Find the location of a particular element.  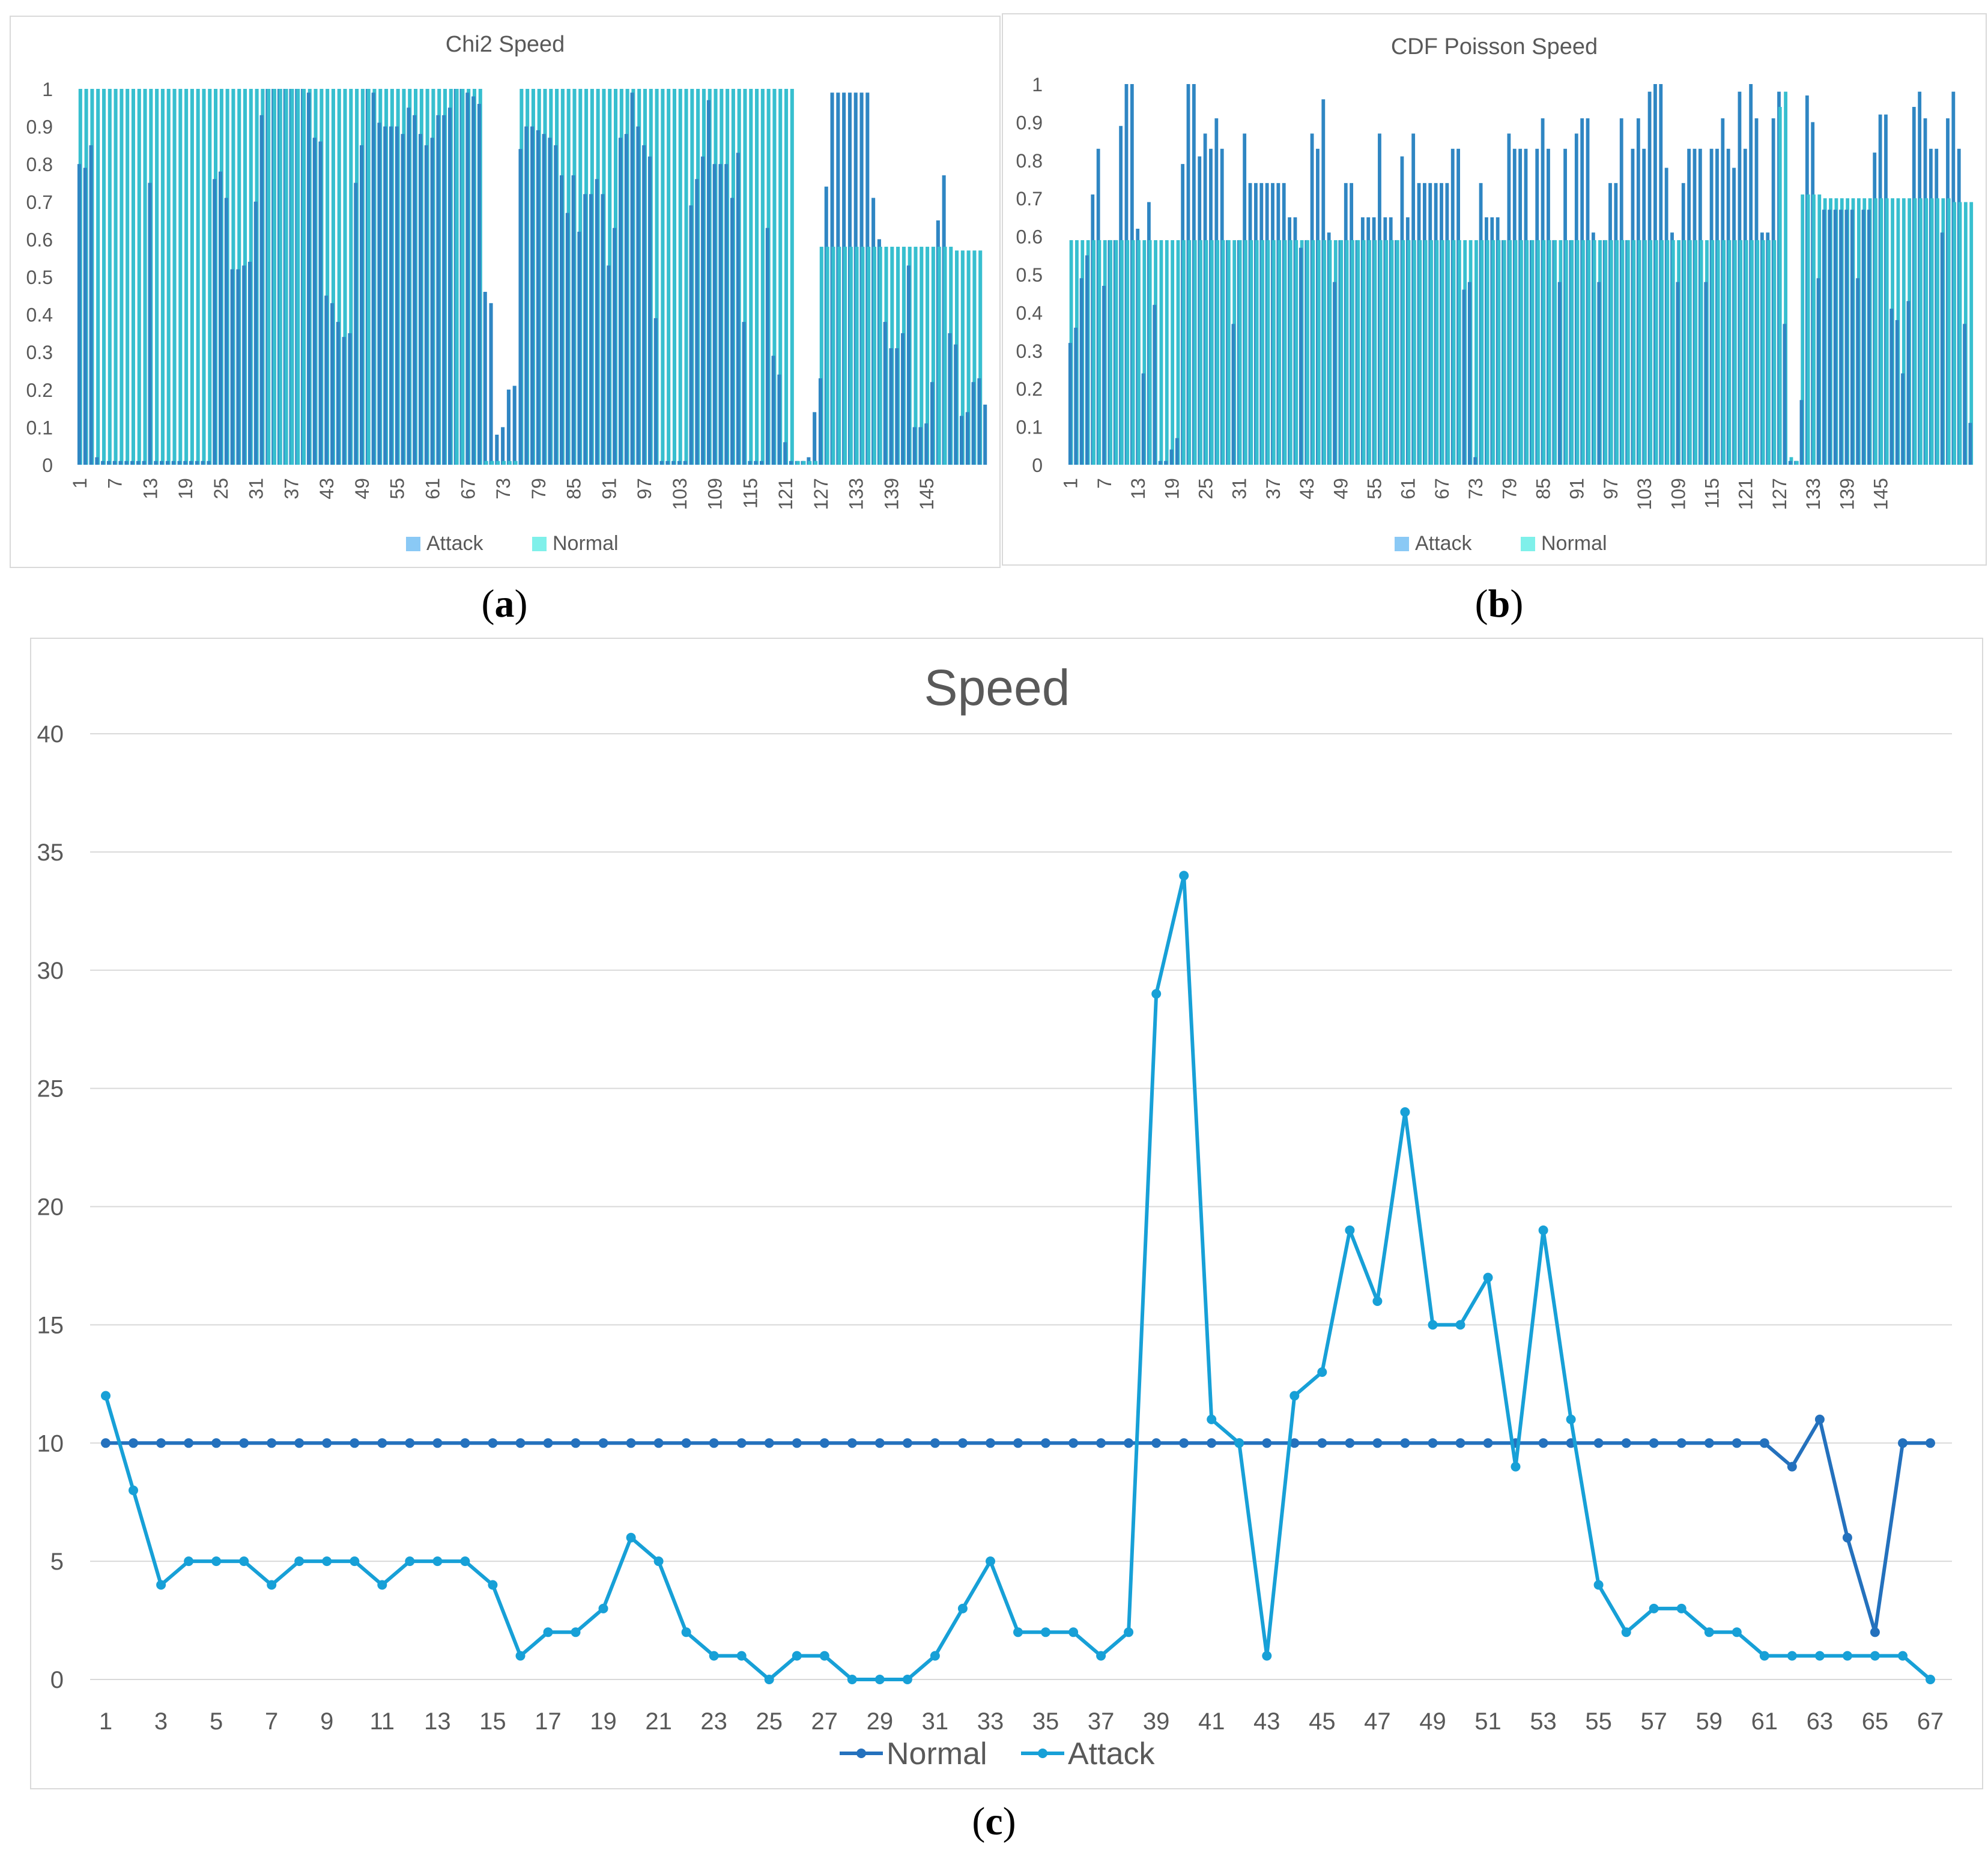

legend-label-attack: Attack is located at coordinates (455, 543).